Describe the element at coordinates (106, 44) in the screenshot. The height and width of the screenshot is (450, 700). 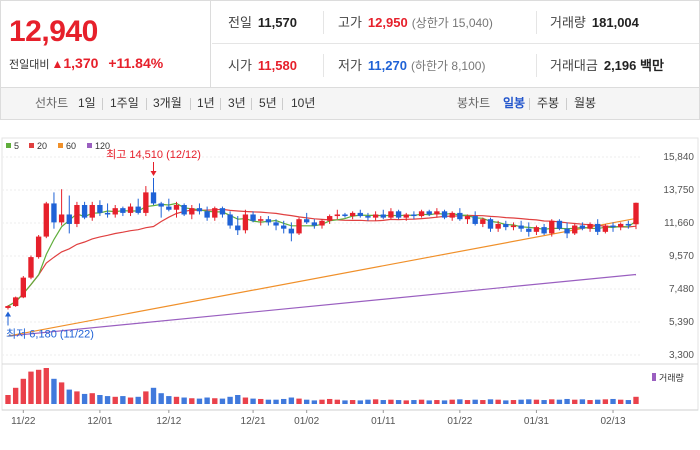
I see `price-box: 12,940 전일대비 ▲1,370 +11.84%` at that location.